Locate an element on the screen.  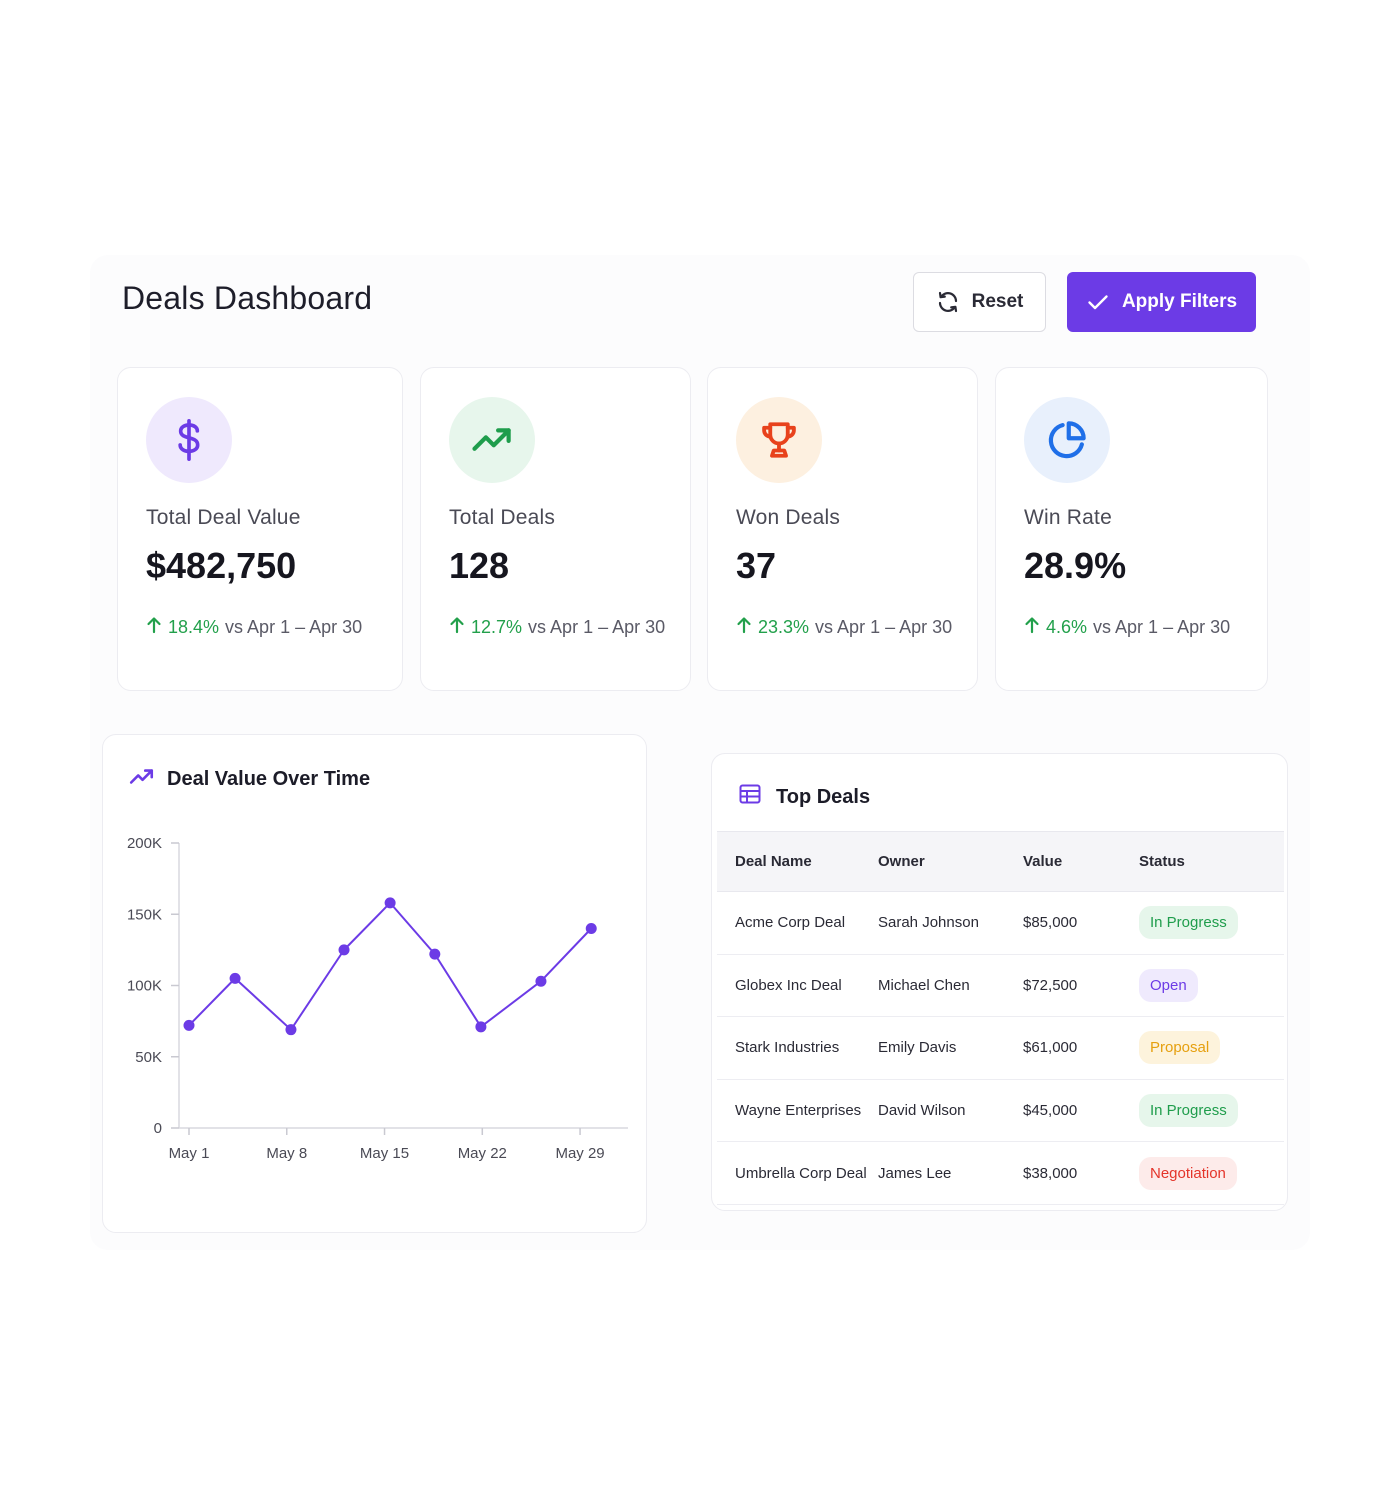
value-cell: $45,000 is located at coordinates (1081, 1111).